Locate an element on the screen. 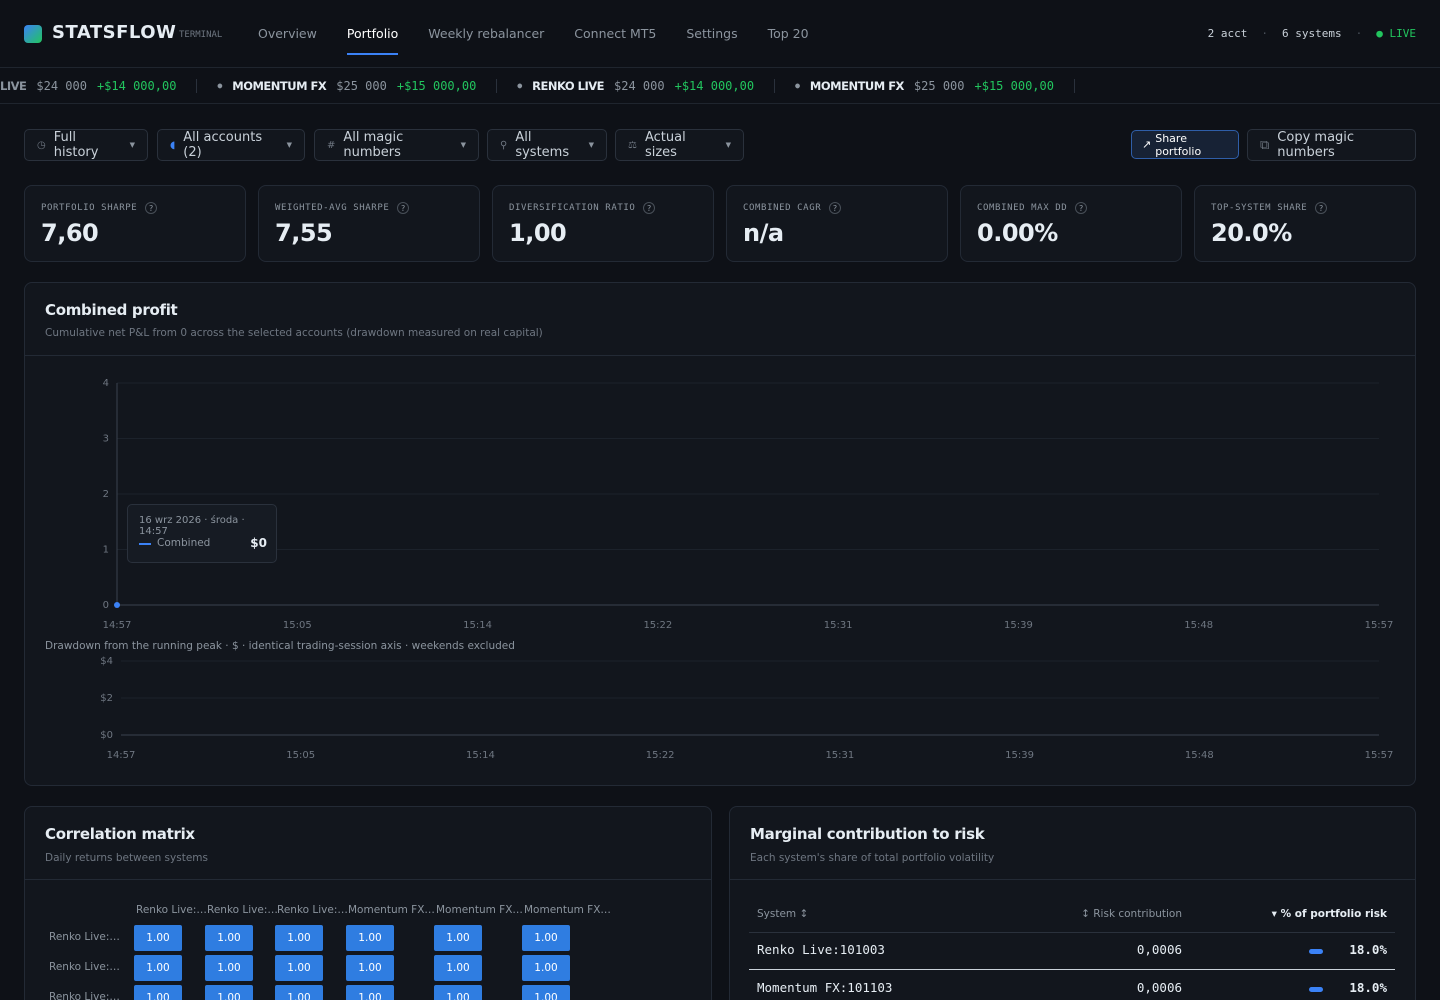 This screenshot has width=1440, height=1000. ticker-item: ● RENKO LIVE $24 000 +$14 000,00 is located at coordinates (646, 85).